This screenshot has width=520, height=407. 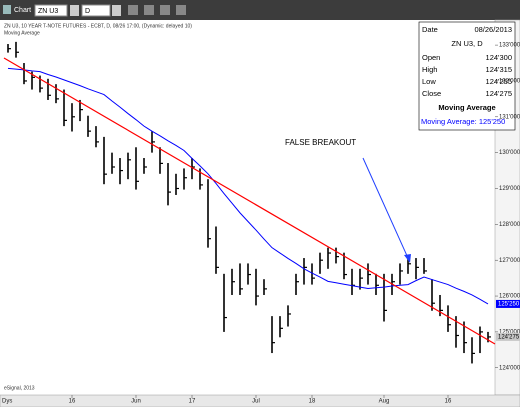 What do you see at coordinates (509, 261) in the screenshot?
I see `y-tick-label: 127'000` at bounding box center [509, 261].